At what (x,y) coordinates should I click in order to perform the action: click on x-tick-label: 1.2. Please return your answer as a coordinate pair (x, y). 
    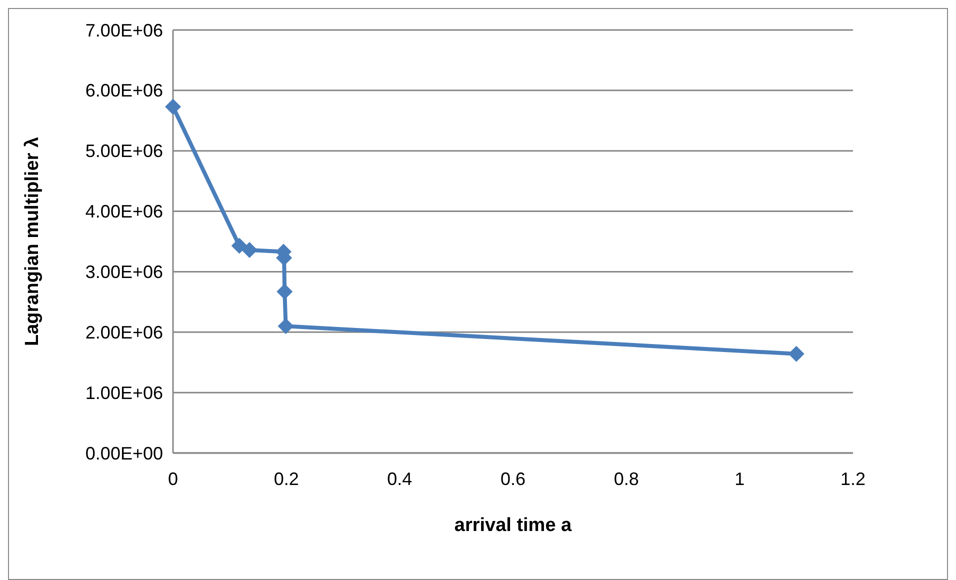
    Looking at the image, I should click on (853, 479).